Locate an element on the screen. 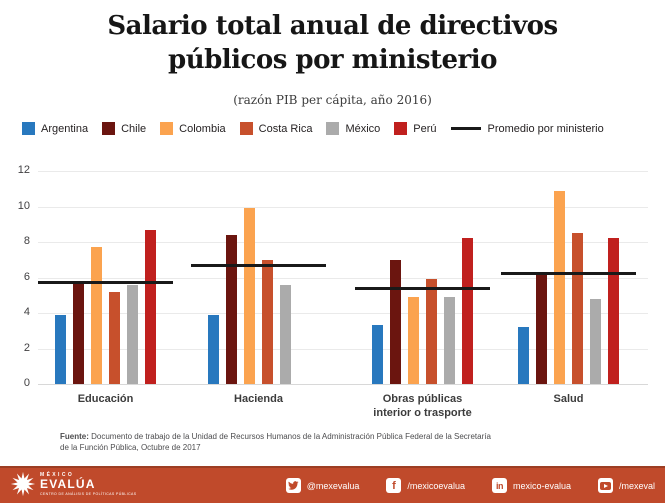 The width and height of the screenshot is (665, 503). bar-group-educacion is located at coordinates (105, 277).